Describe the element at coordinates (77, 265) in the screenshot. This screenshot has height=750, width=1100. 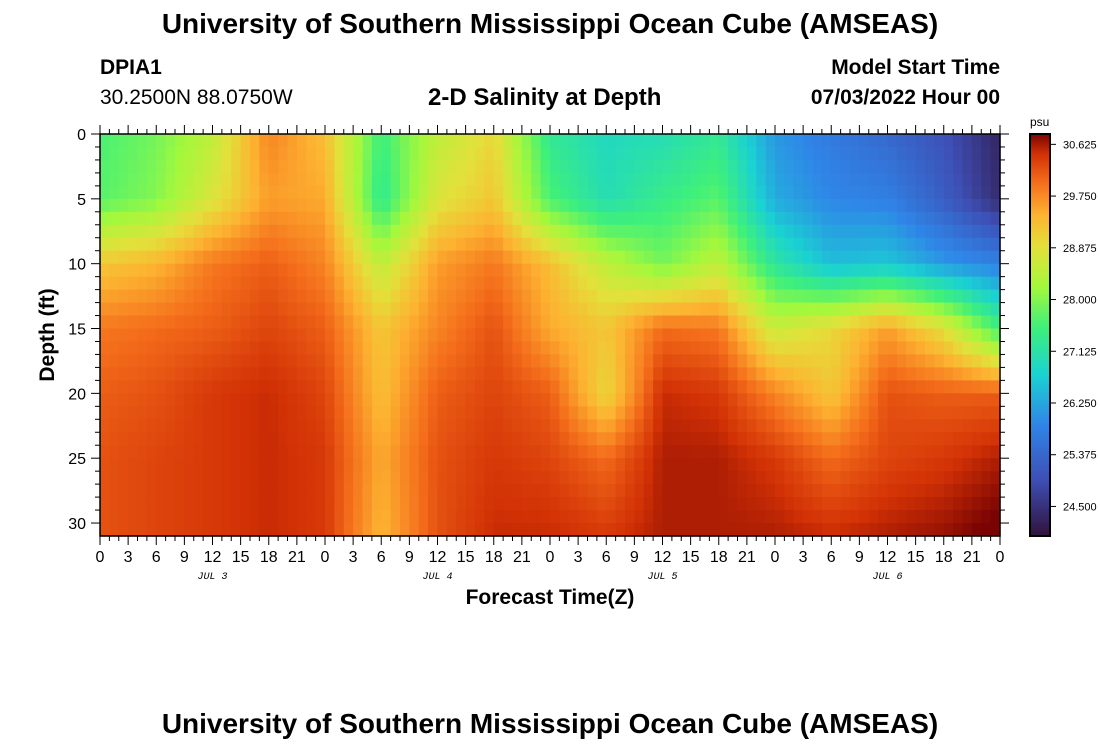
I see `y-tick-label: 10` at that location.